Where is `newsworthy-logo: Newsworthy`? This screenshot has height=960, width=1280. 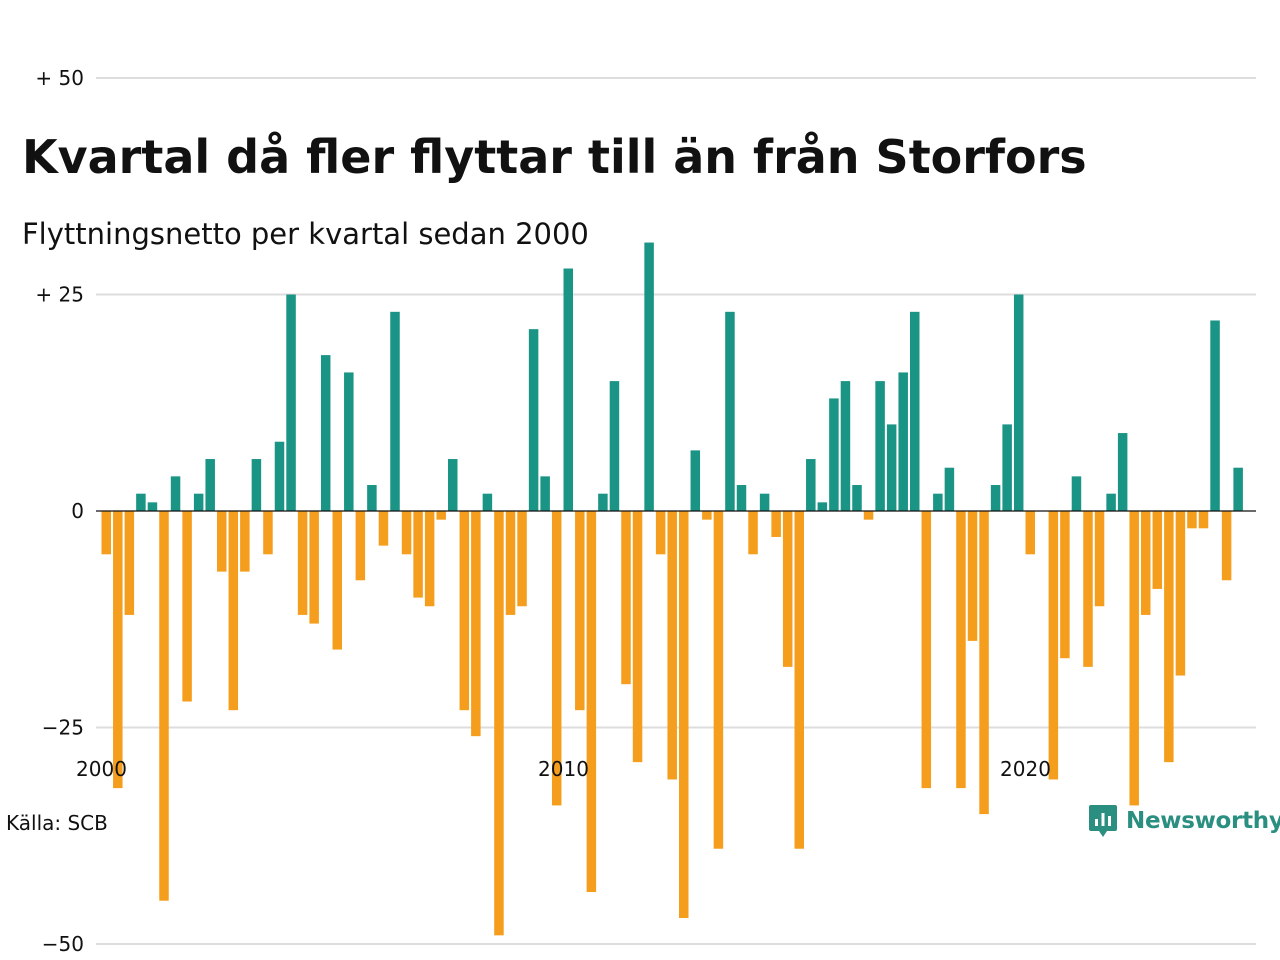 newsworthy-logo: Newsworthy is located at coordinates (1184, 821).